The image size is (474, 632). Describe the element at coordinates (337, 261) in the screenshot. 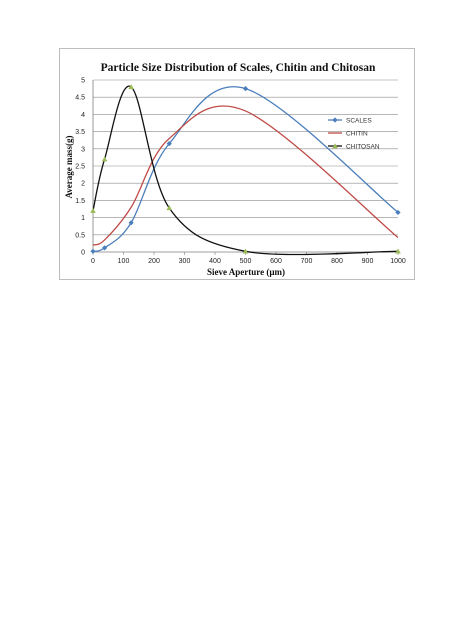

I see `x-tick-label: 800` at that location.